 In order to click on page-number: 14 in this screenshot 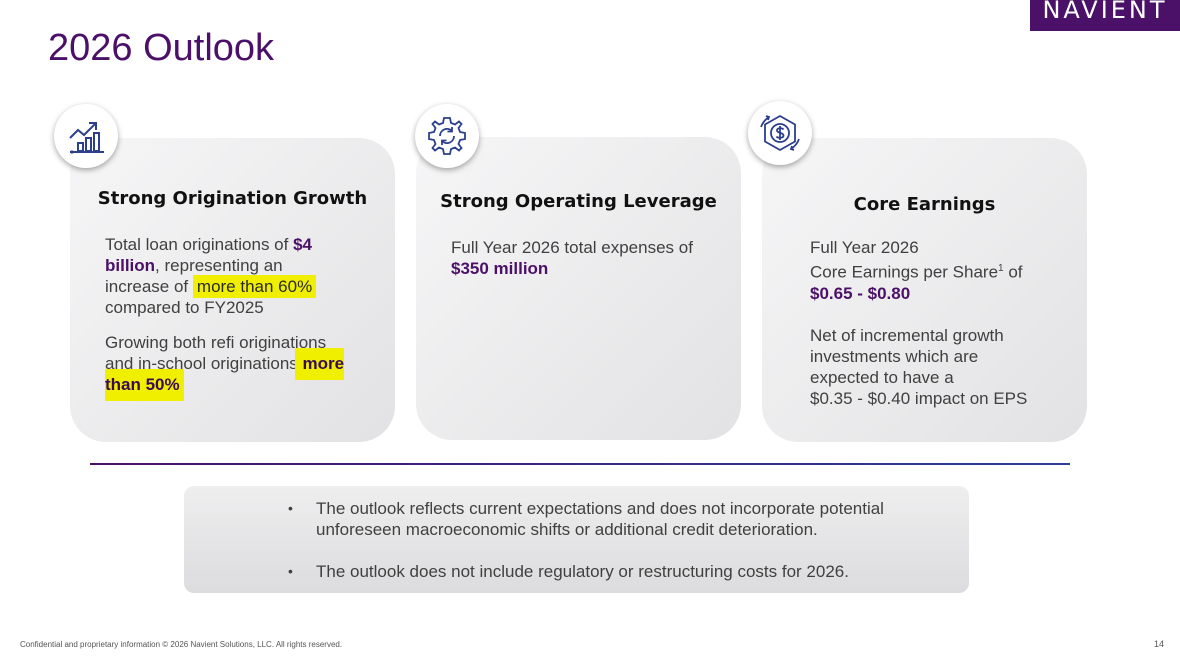, I will do `click(1159, 644)`.